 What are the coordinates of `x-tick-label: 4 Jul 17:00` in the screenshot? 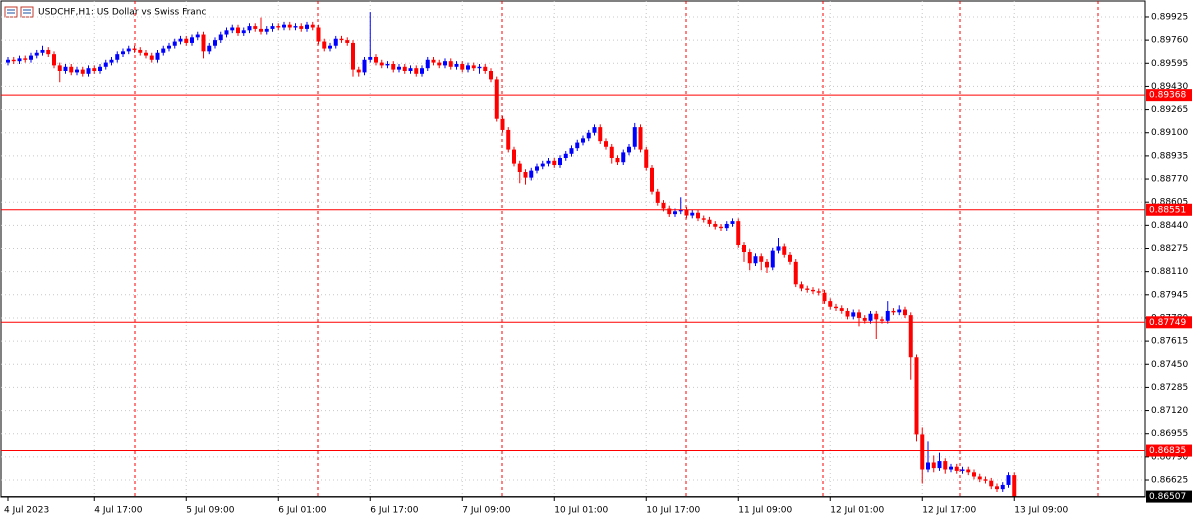 It's located at (118, 511).